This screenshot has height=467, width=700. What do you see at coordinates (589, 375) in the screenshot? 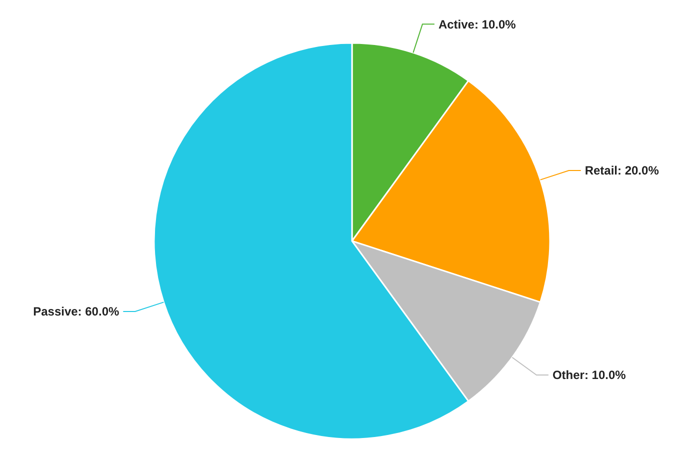
I see `slice-label: Other: 10.0%` at bounding box center [589, 375].